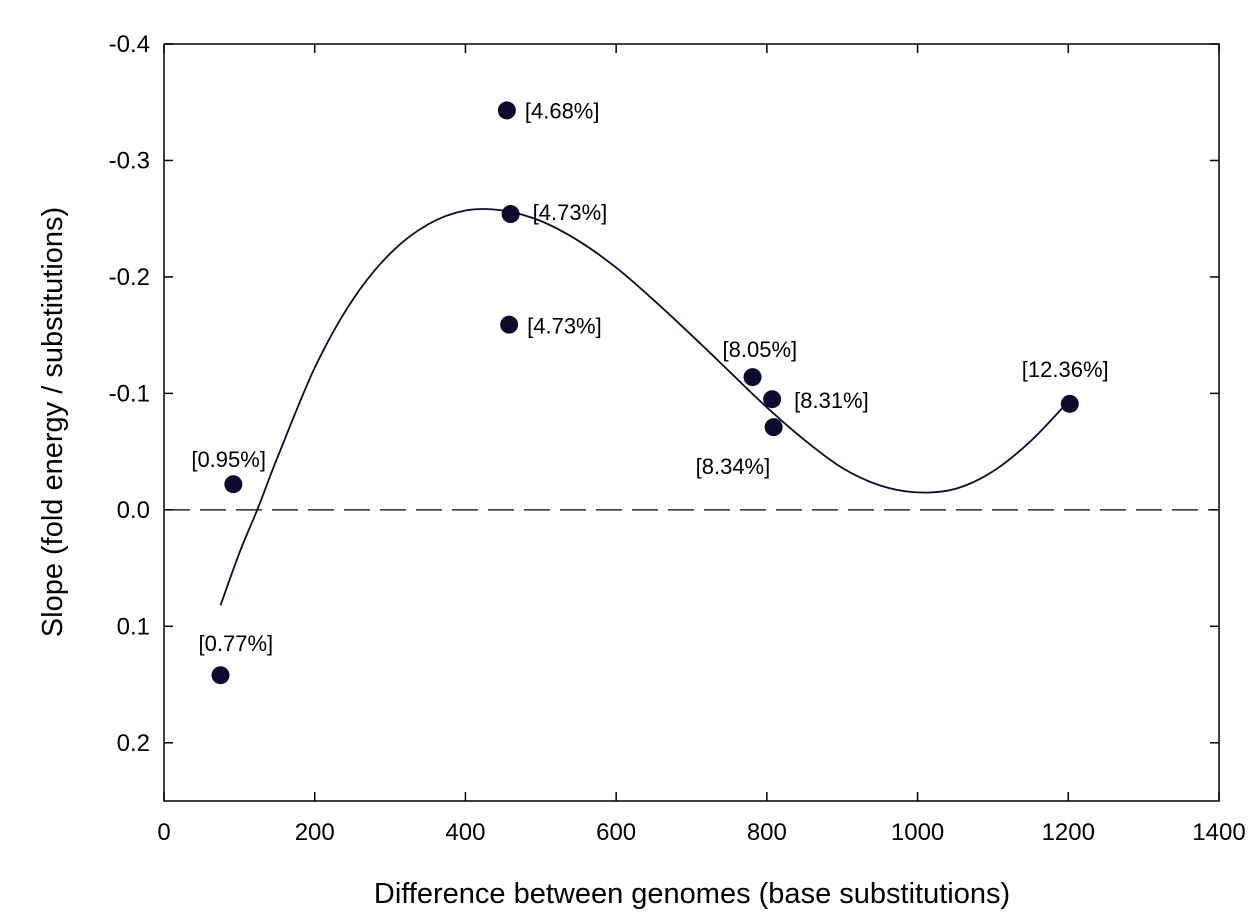 The height and width of the screenshot is (921, 1257). Describe the element at coordinates (465, 832) in the screenshot. I see `x-tick-label: 400` at that location.